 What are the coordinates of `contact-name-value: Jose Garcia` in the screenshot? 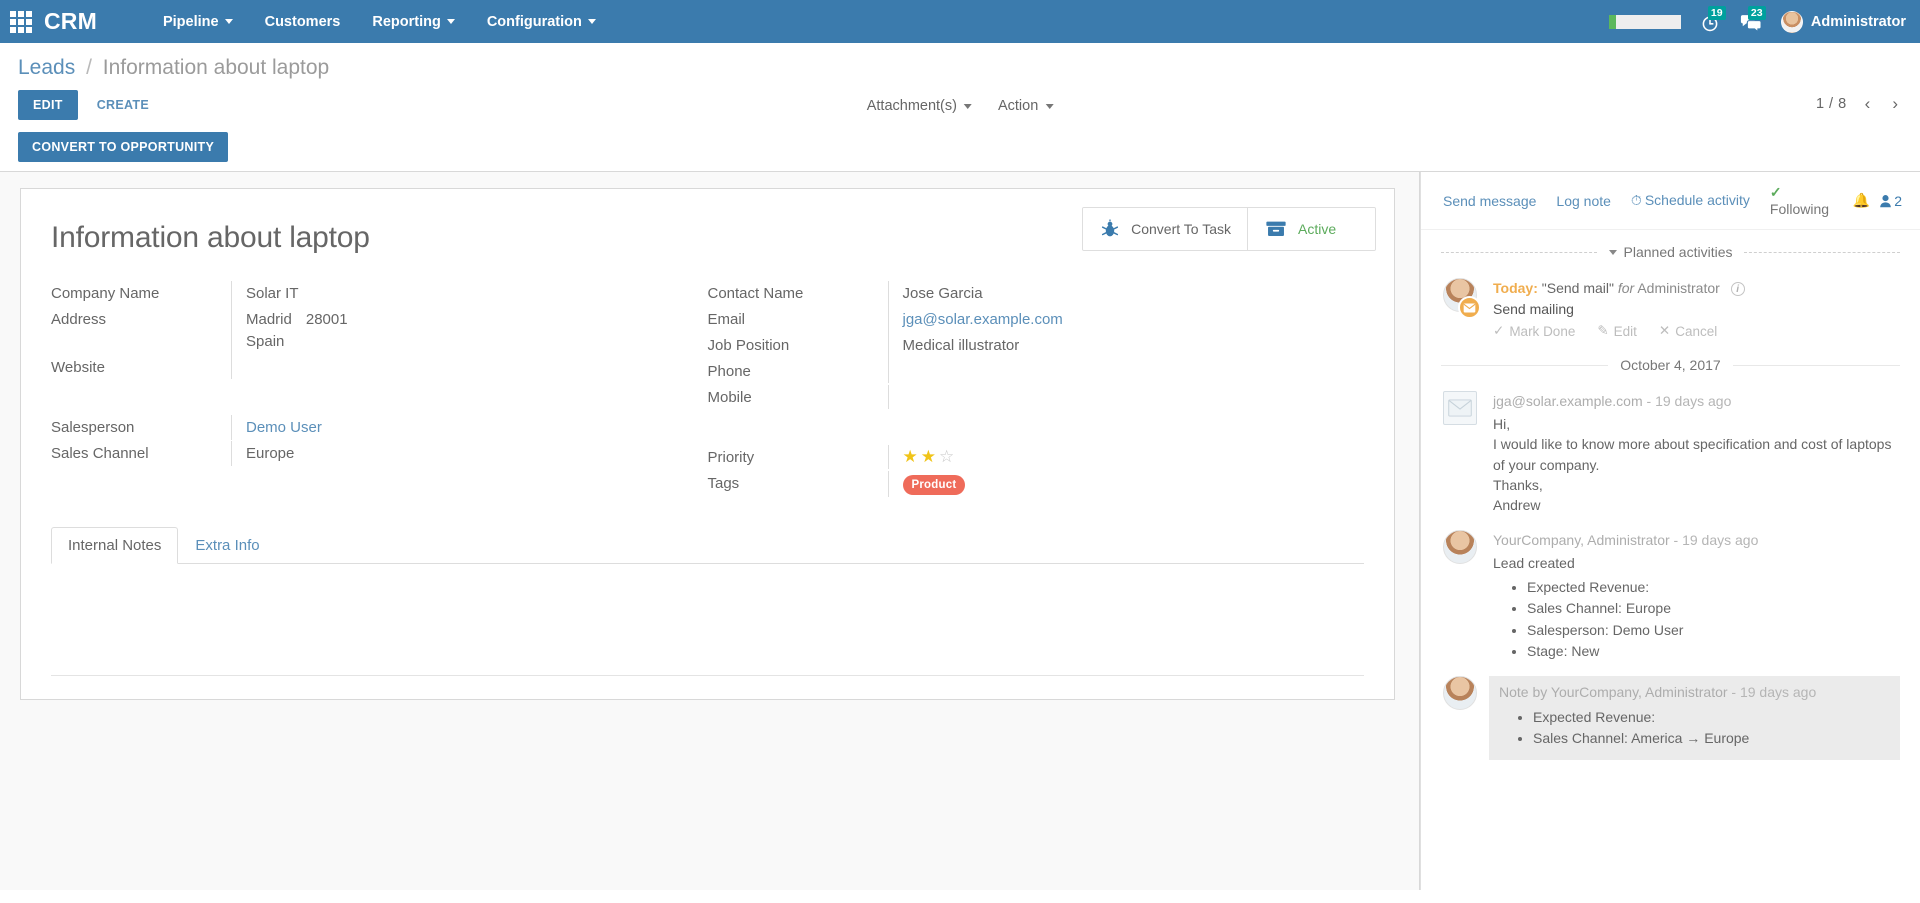 It's located at (1101, 294).